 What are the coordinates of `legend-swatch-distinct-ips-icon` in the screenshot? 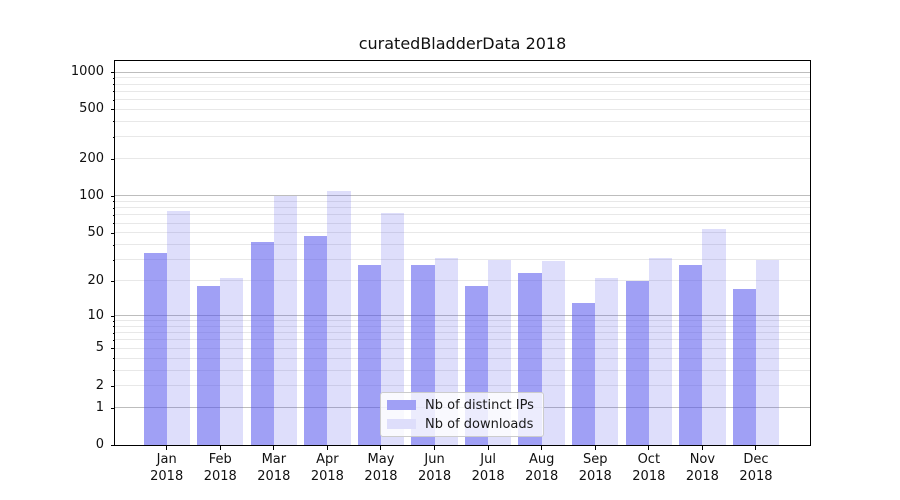 It's located at (401, 405).